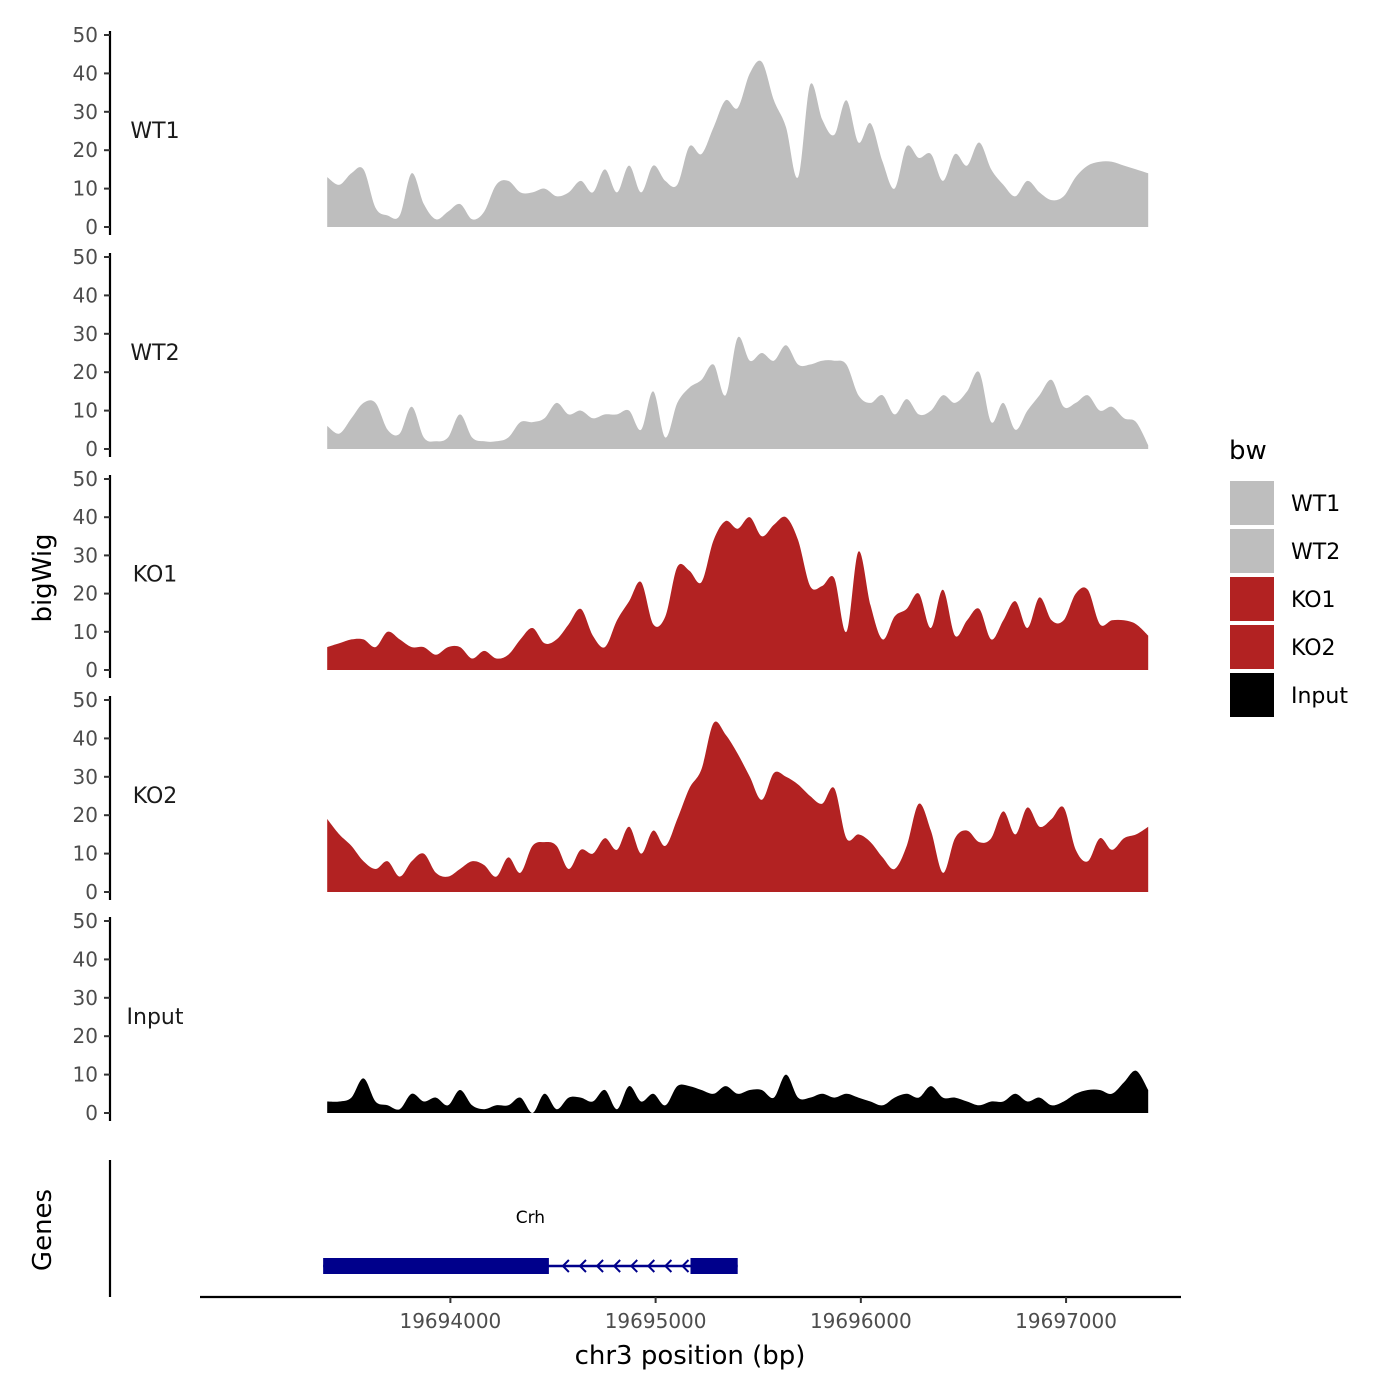 The height and width of the screenshot is (1400, 1400). What do you see at coordinates (656, 1321) in the screenshot?
I see `x-tick-label: 19695000` at bounding box center [656, 1321].